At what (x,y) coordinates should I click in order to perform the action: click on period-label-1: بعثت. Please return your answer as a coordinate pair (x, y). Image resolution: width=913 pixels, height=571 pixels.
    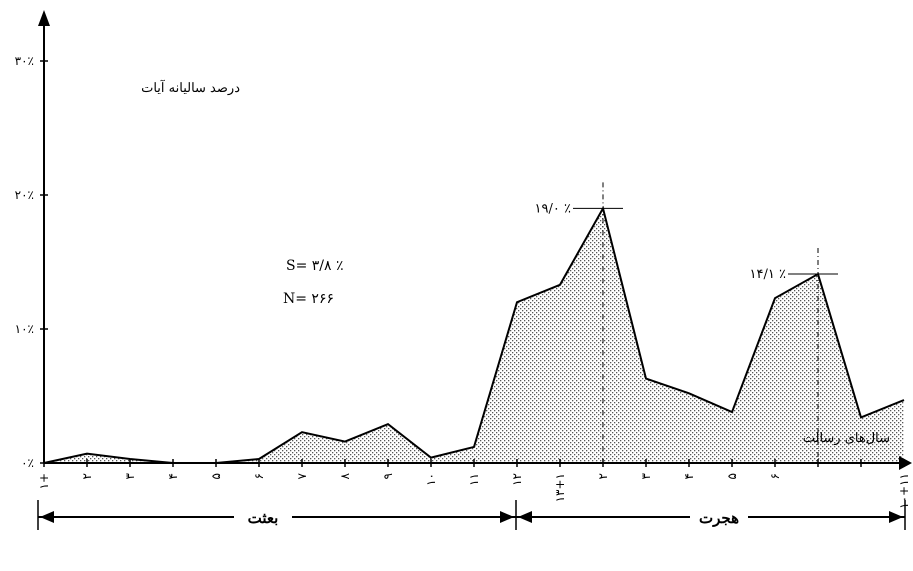
    Looking at the image, I should click on (263, 518).